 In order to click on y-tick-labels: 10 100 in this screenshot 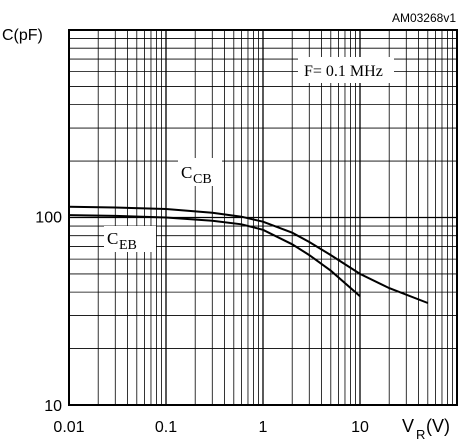, I will do `click(48, 313)`.